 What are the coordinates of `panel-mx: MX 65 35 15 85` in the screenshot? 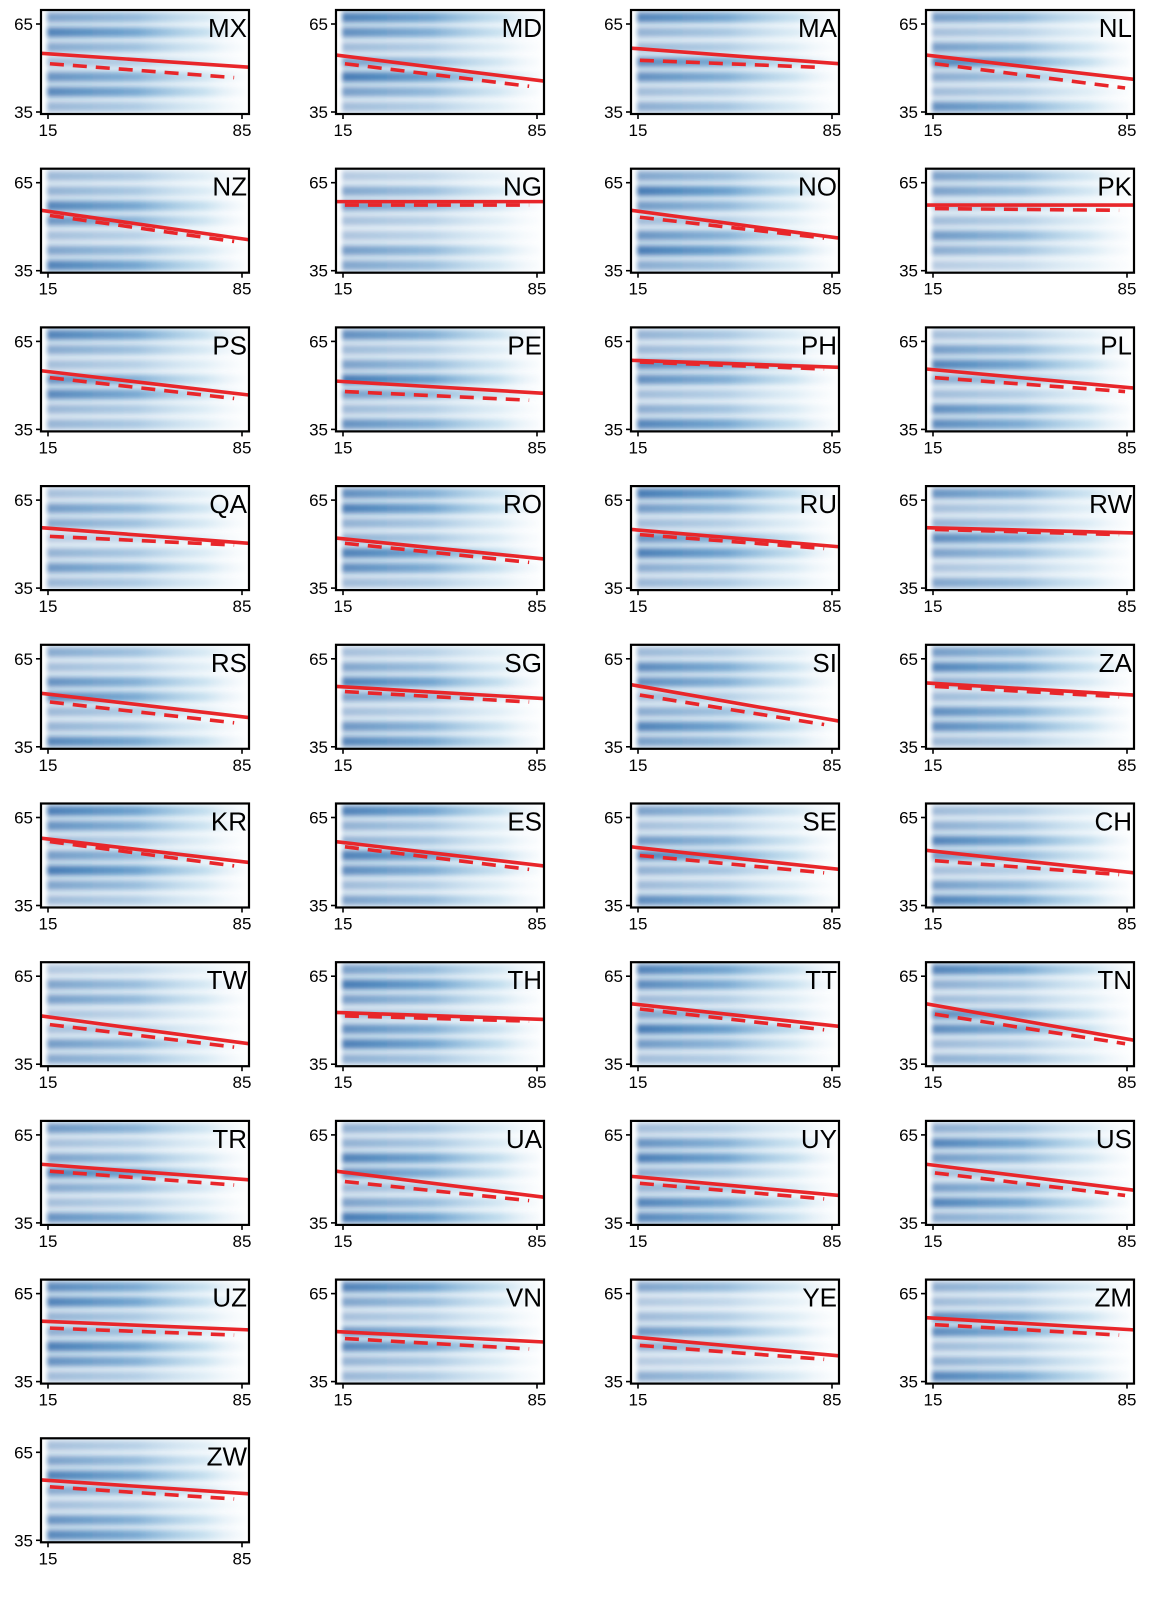 It's located at (132, 74).